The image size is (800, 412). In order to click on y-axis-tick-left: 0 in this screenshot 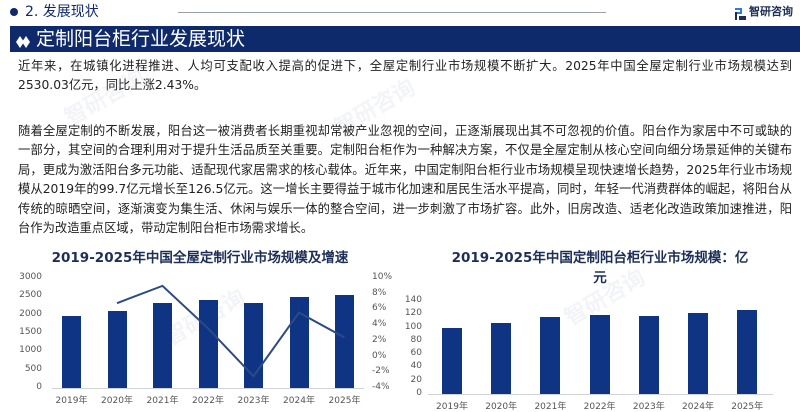, I will do `click(39, 387)`.